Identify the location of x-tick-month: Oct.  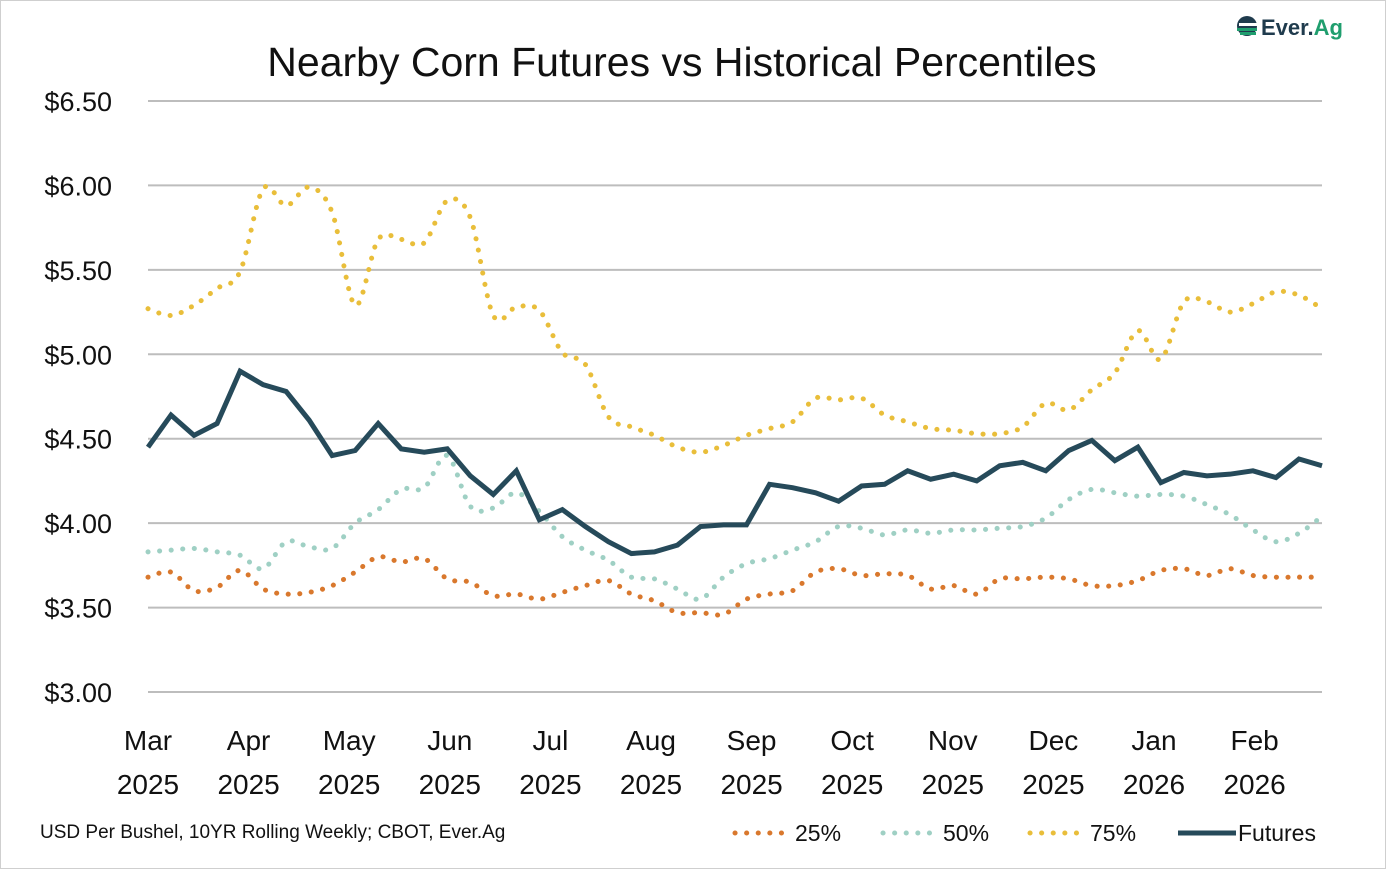
(852, 740).